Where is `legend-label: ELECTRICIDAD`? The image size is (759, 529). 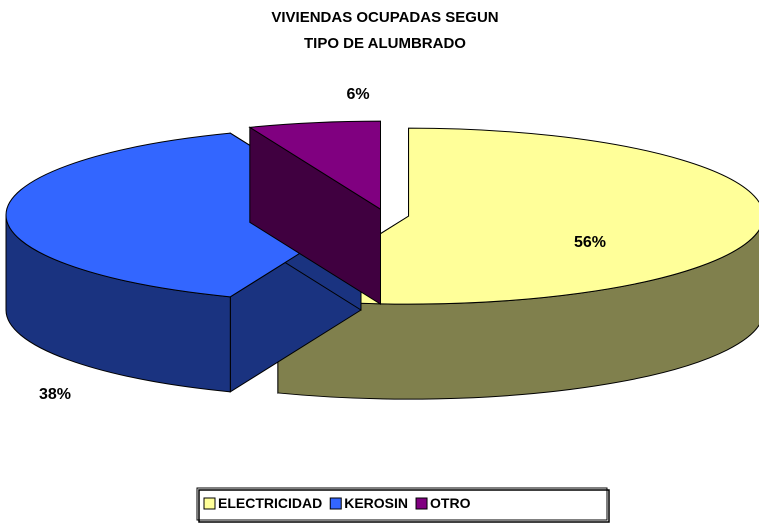
legend-label: ELECTRICIDAD is located at coordinates (270, 503).